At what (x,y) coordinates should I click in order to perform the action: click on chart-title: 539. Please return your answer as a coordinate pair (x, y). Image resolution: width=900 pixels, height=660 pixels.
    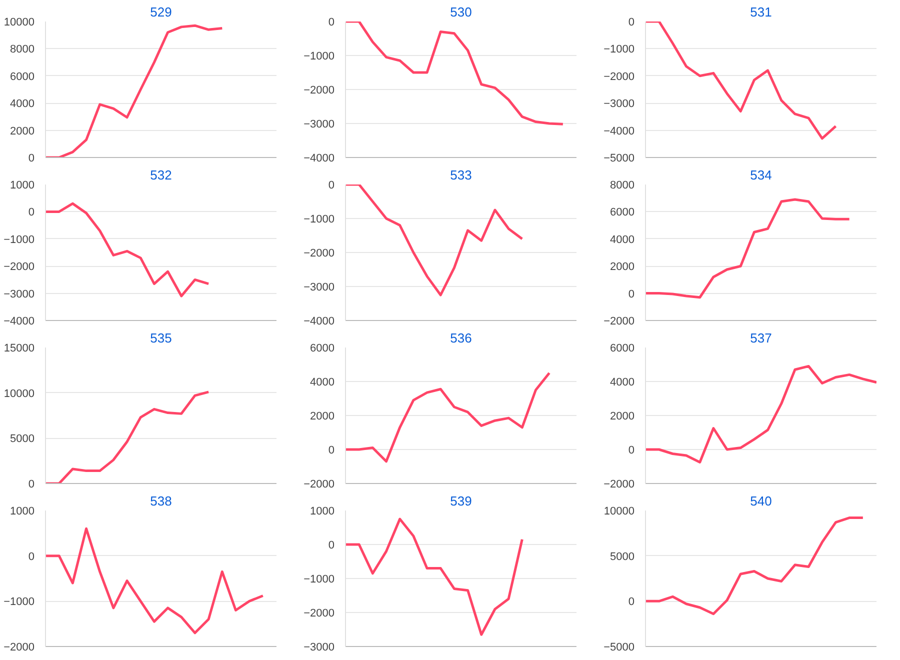
    Looking at the image, I should click on (461, 501).